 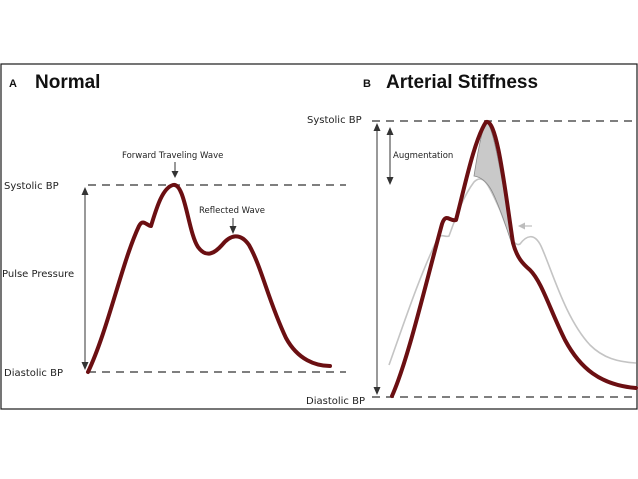 I want to click on panel-a-letter: A, so click(x=13, y=84).